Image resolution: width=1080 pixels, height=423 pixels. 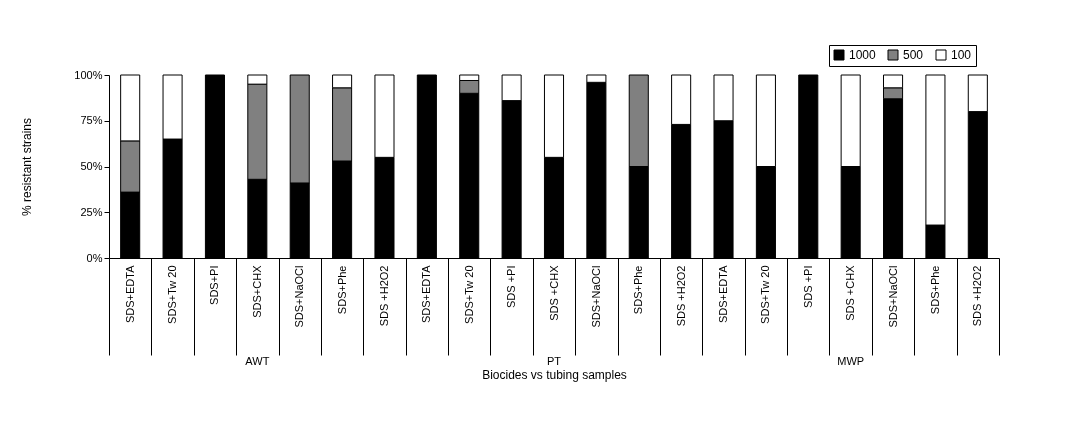 I want to click on legend-label: 100, so click(x=961, y=55).